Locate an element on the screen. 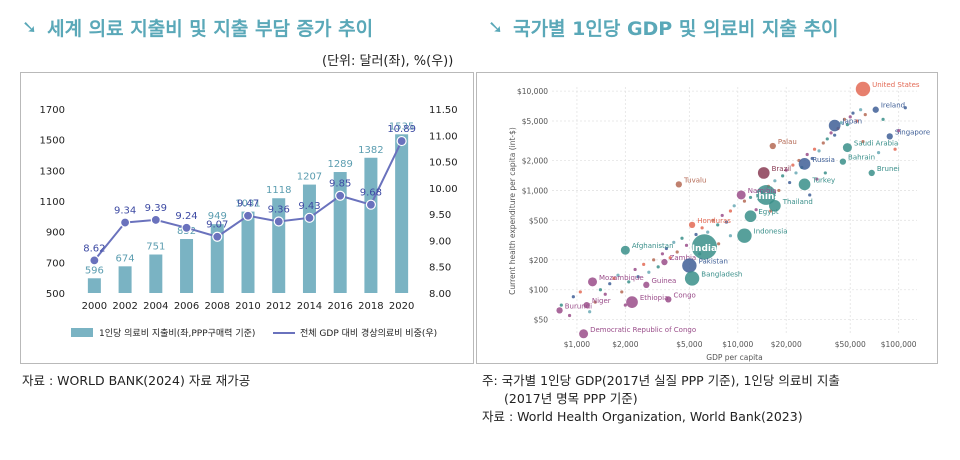 The width and height of the screenshot is (960, 460). y-tick-label: $50 is located at coordinates (541, 320).